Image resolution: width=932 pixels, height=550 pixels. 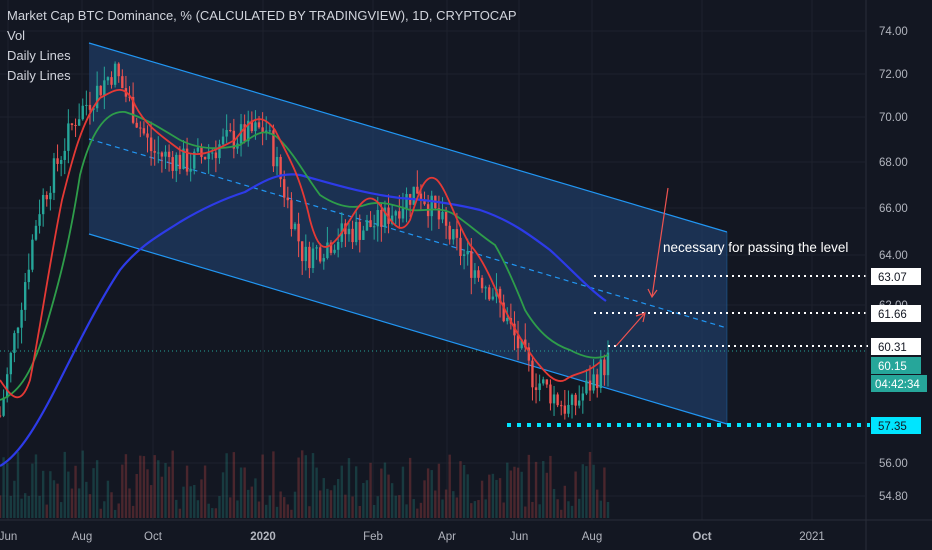 I want to click on support-price-label: 57.35, so click(x=896, y=425).